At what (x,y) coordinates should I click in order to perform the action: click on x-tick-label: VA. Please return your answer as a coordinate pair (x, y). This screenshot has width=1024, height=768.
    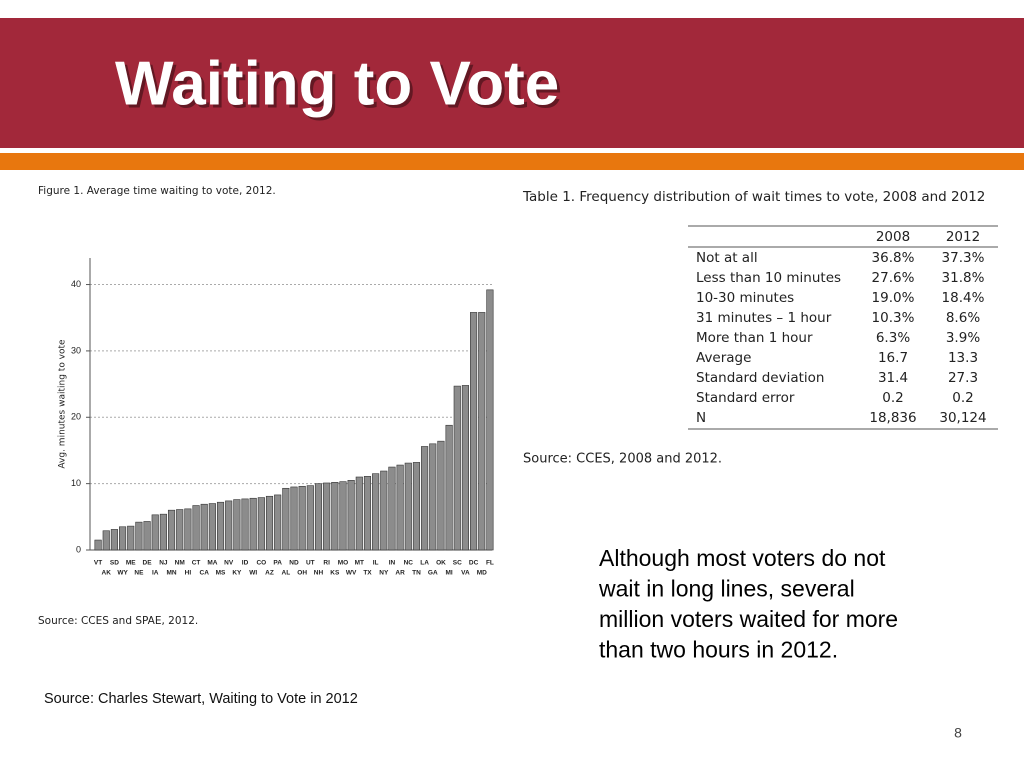
    Looking at the image, I should click on (465, 573).